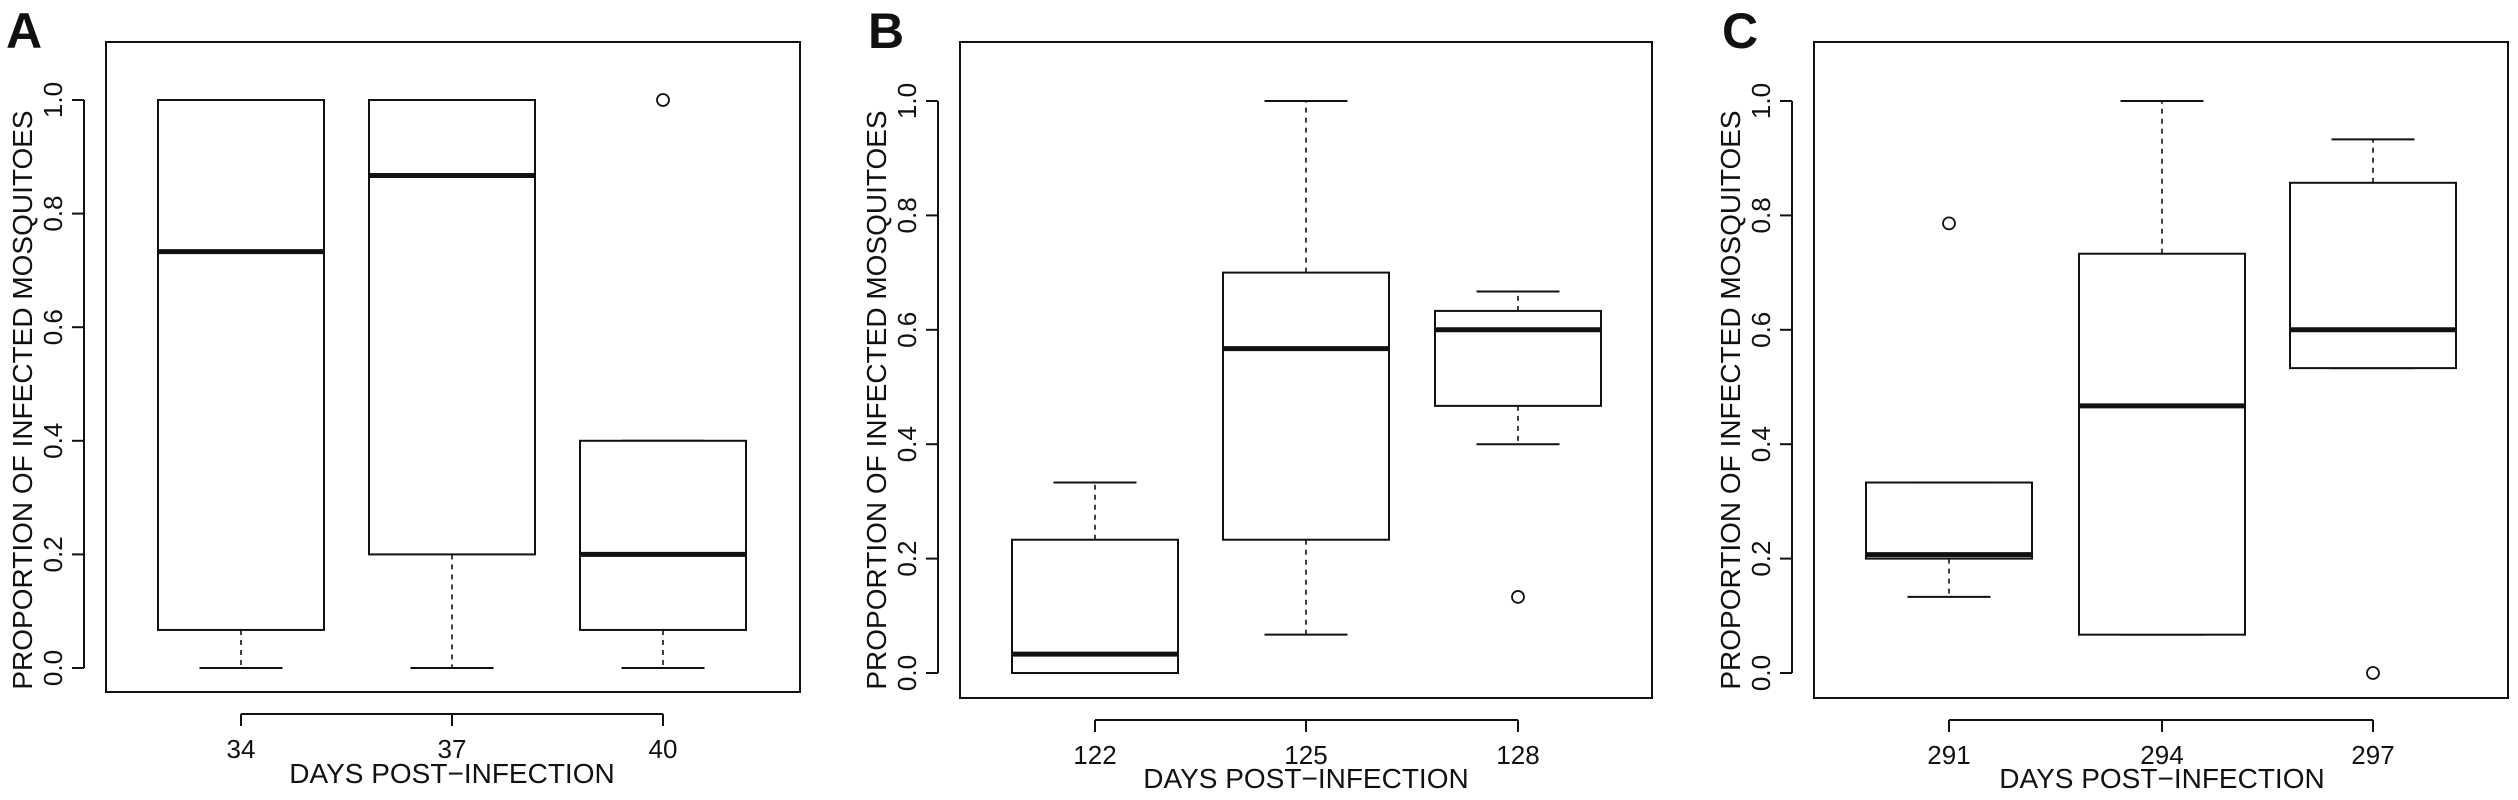 Image resolution: width=2518 pixels, height=800 pixels. I want to click on x-tick-label: 291, so click(1948, 755).